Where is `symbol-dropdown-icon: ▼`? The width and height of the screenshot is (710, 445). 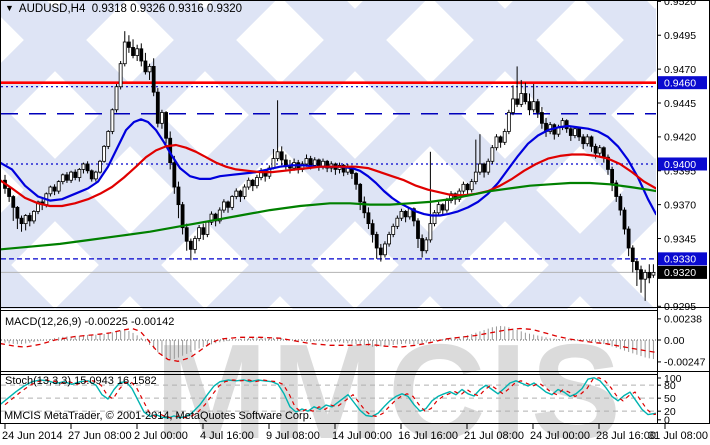 symbol-dropdown-icon: ▼ is located at coordinates (9, 8).